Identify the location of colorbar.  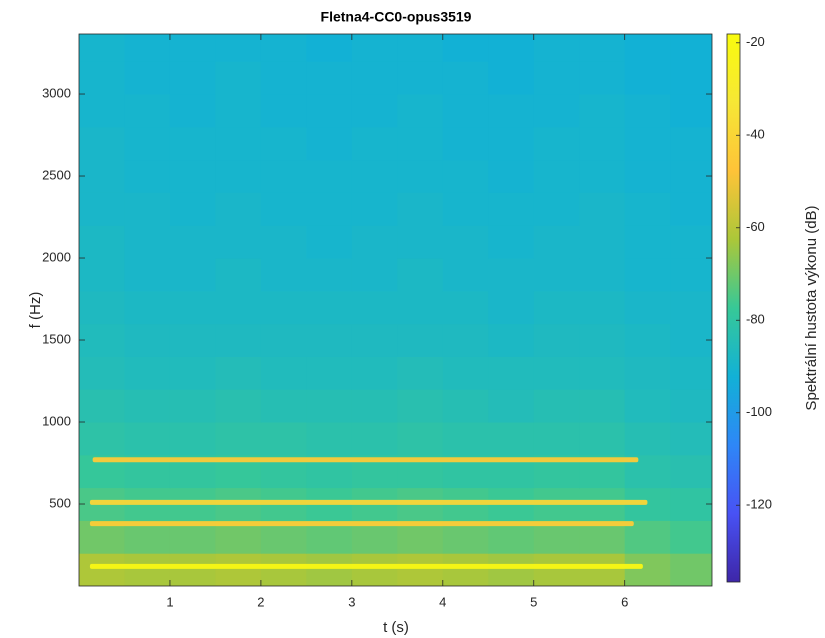
(733, 308).